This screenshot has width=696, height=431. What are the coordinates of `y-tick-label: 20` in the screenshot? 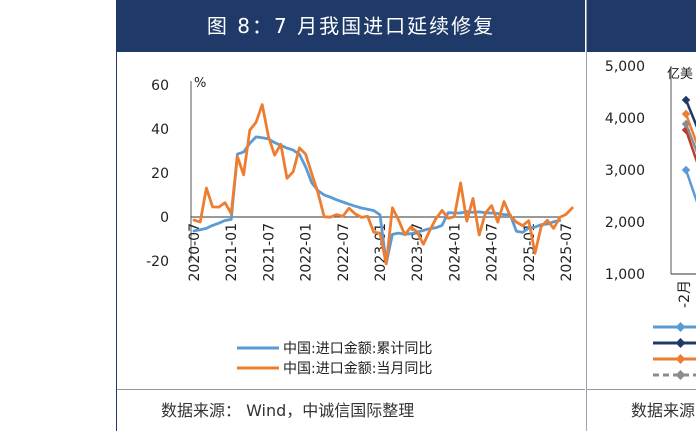 It's located at (160, 174).